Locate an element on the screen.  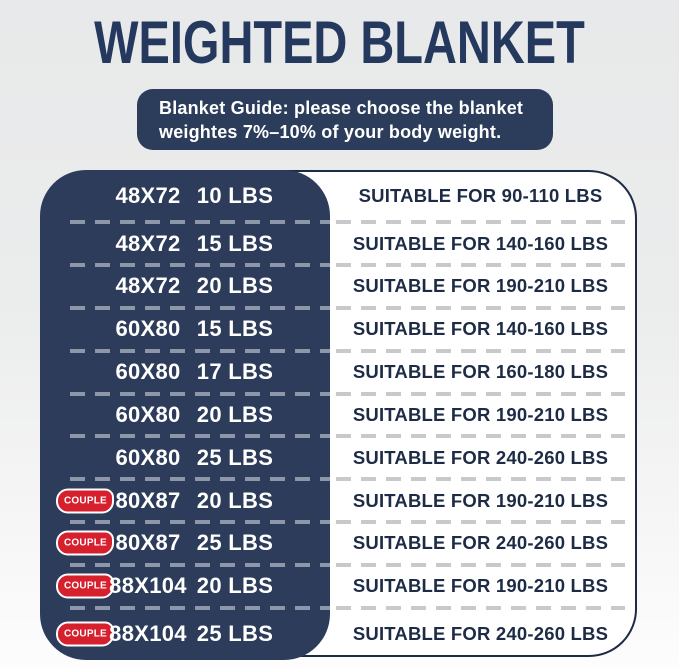
table-row: 48X72 10 LBS SUITABLE FOR 90-110 LBS is located at coordinates (338, 196).